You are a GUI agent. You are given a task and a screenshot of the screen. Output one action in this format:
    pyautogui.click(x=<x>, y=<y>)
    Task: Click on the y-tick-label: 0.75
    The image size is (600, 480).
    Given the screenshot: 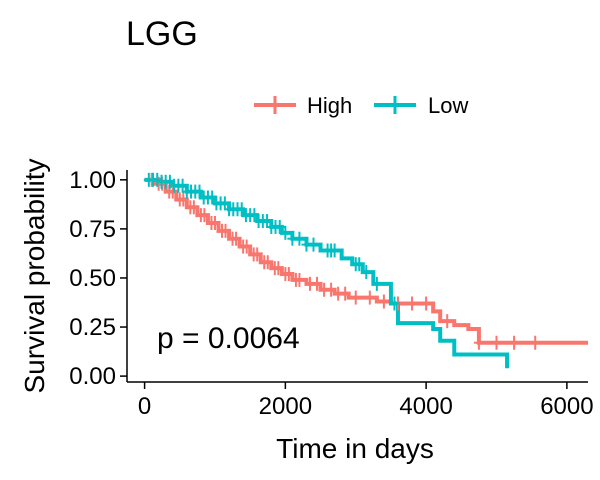 What is the action you would take?
    pyautogui.click(x=92, y=229)
    